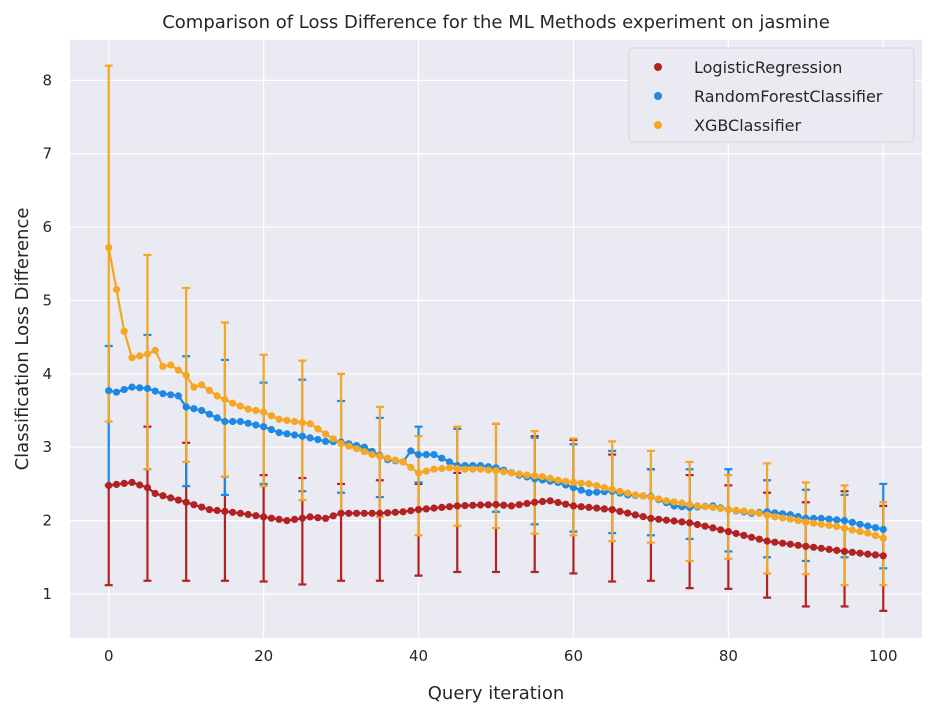  What do you see at coordinates (47, 154) in the screenshot?
I see `y-tick-label: 7` at bounding box center [47, 154].